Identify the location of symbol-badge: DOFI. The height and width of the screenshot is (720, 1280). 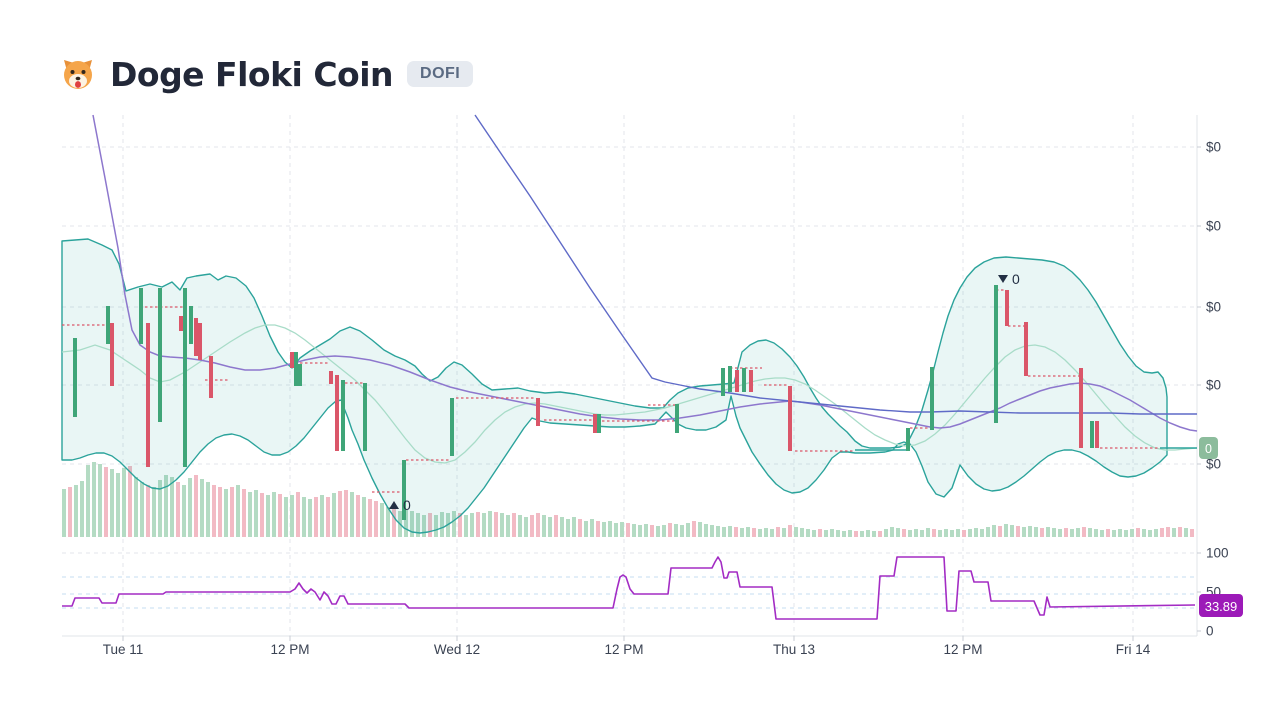
(440, 74).